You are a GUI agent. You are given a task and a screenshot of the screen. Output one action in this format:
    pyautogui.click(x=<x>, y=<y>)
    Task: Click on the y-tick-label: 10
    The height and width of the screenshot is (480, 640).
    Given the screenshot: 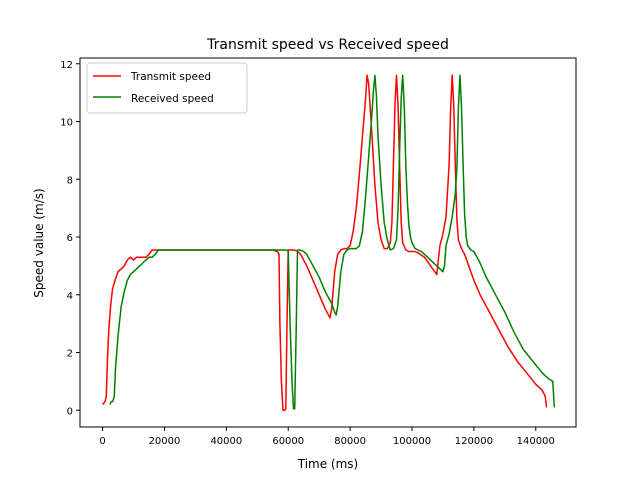 What is the action you would take?
    pyautogui.click(x=66, y=123)
    